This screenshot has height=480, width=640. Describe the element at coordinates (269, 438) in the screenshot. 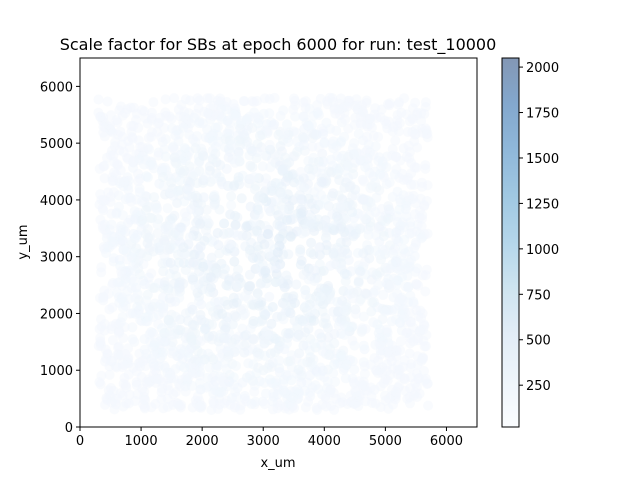

I see `x-axis-ticks: 0 1000 2000 3000 4000 5000 6000` at that location.